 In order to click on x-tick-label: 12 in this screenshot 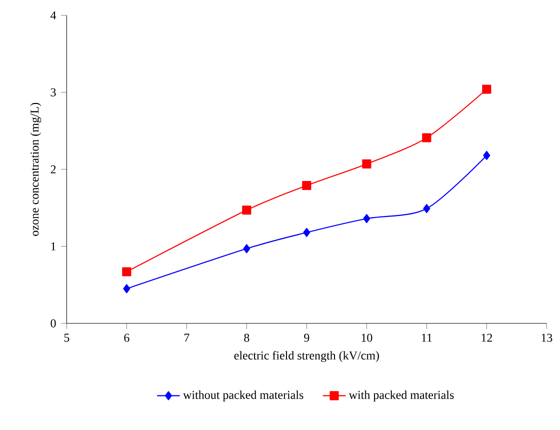, I will do `click(487, 338)`.